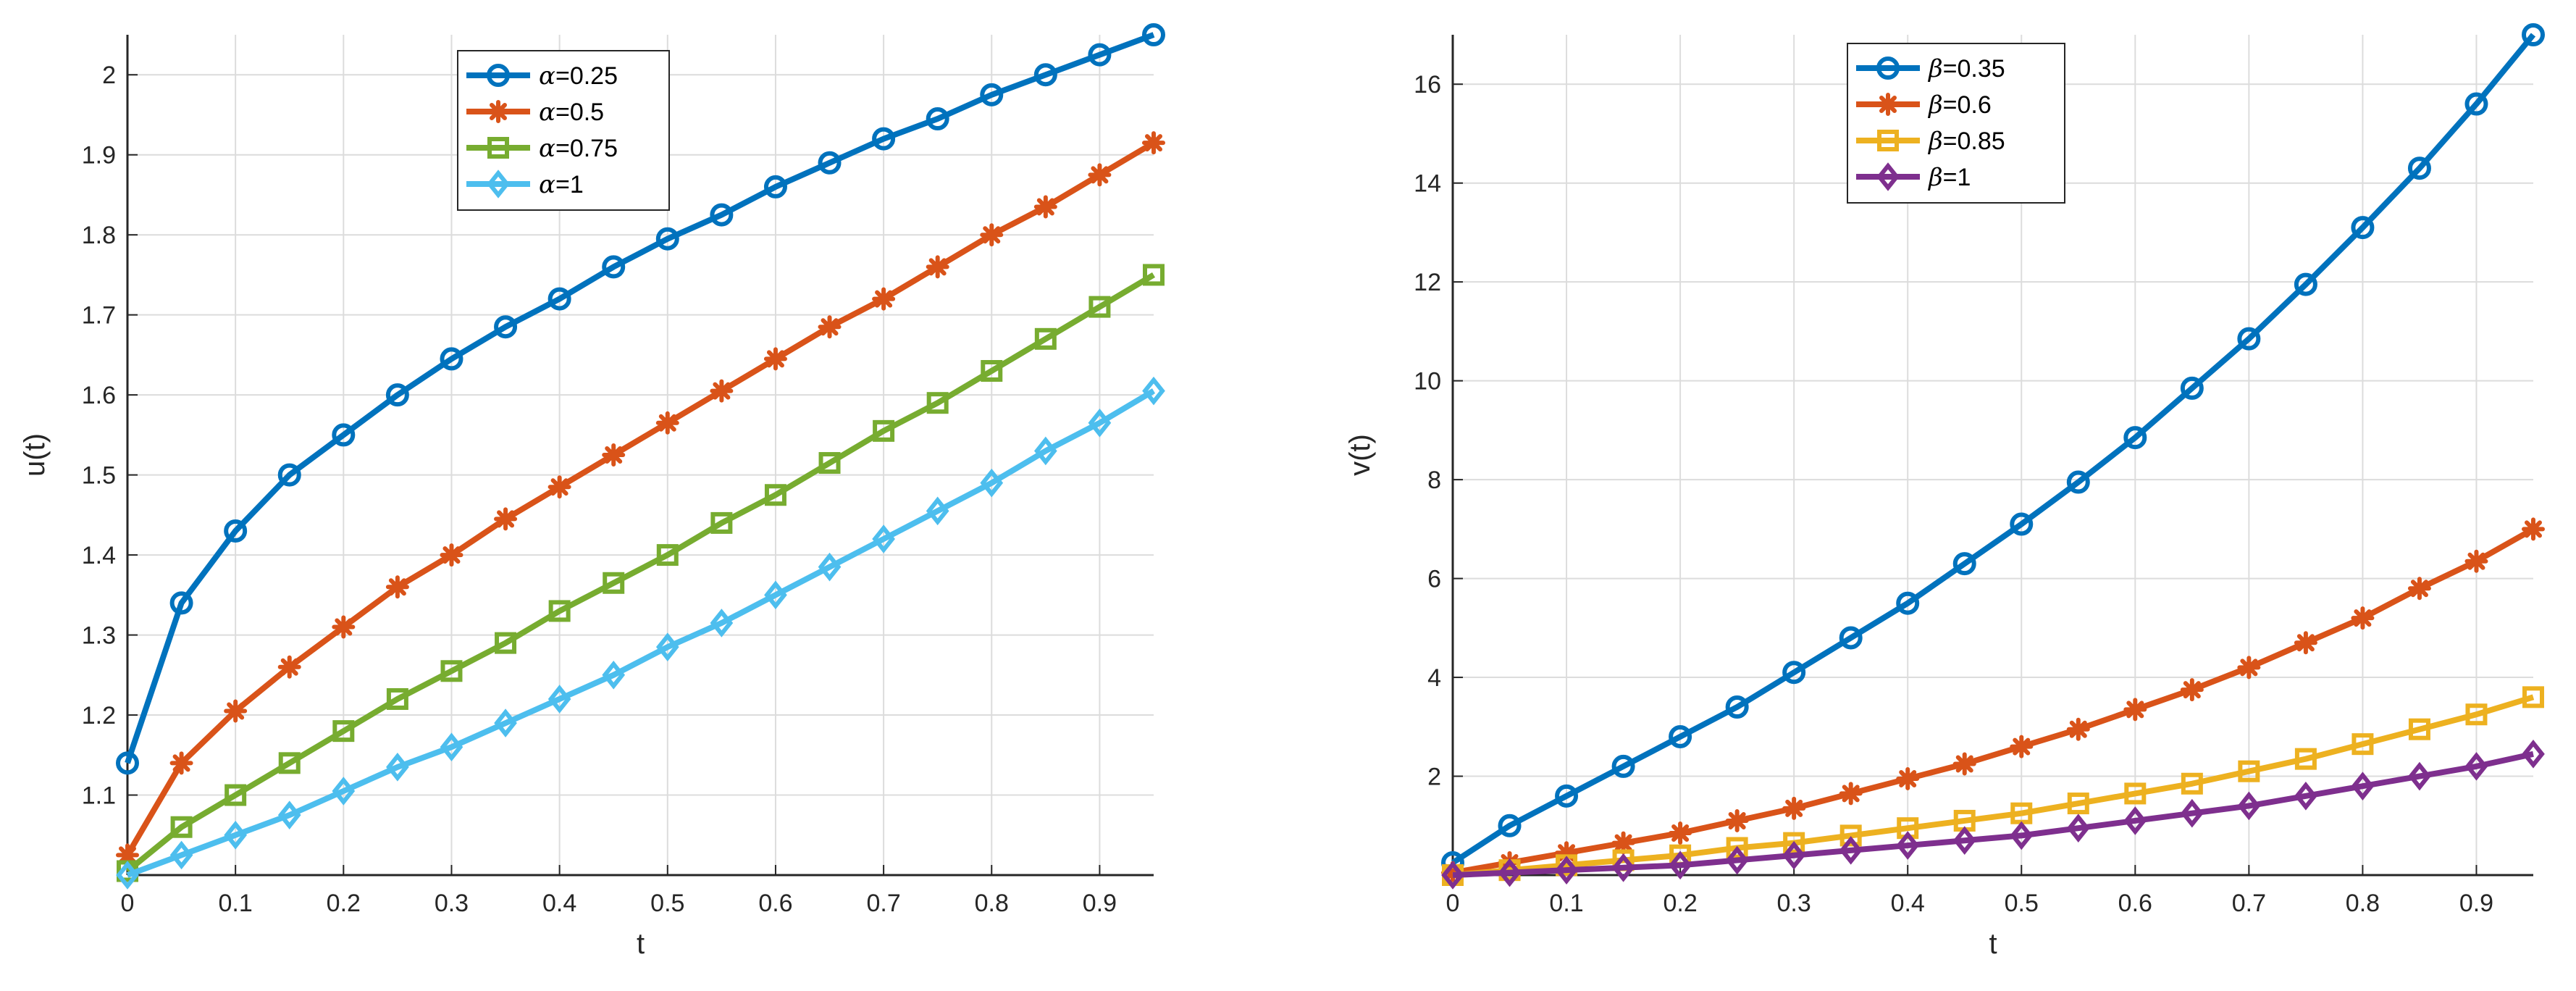  What do you see at coordinates (99, 316) in the screenshot?
I see `y-tick-label: 1.7` at bounding box center [99, 316].